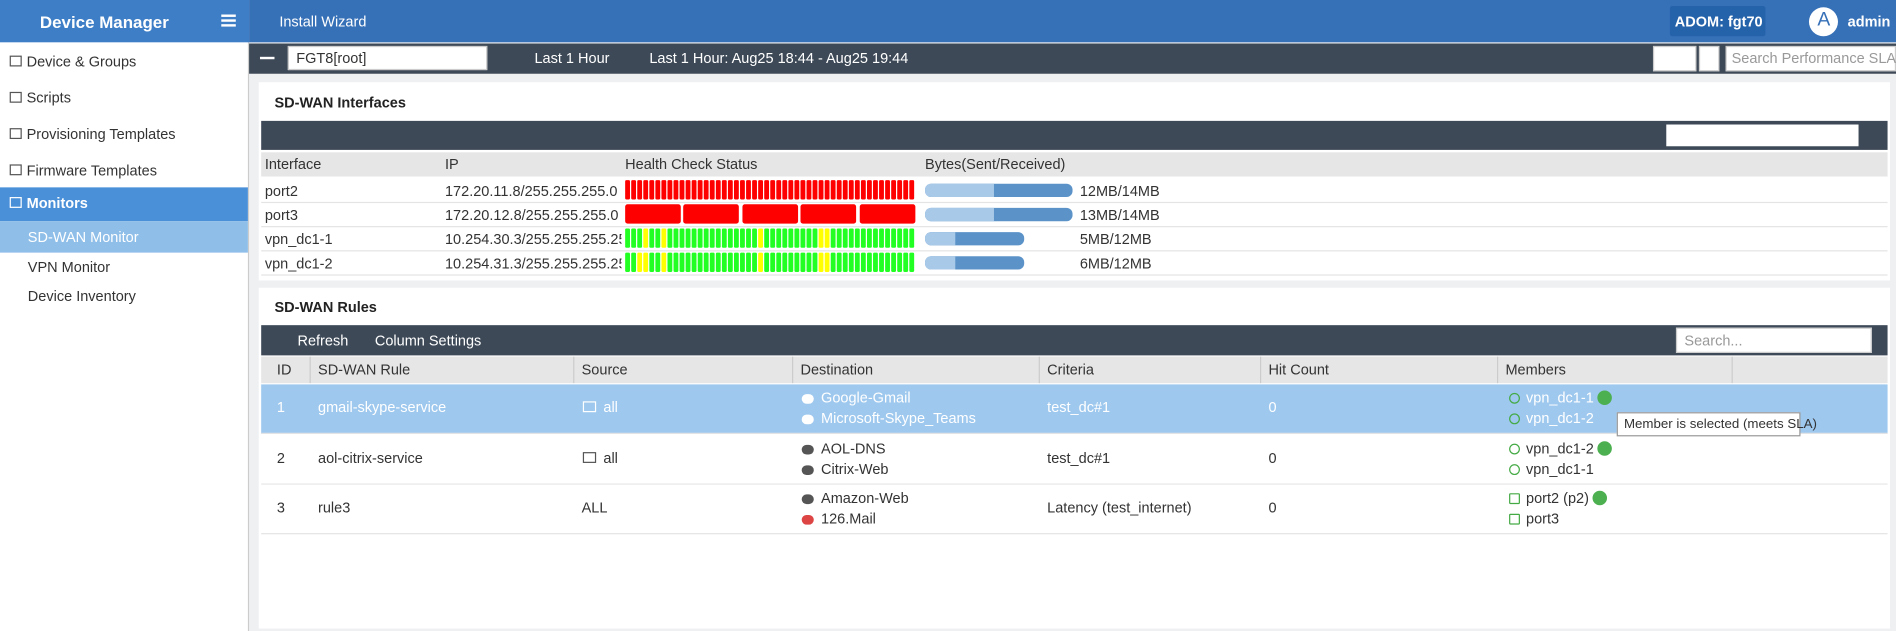 The image size is (1896, 631). Describe the element at coordinates (1072, 58) in the screenshot. I see `toolbar` at that location.